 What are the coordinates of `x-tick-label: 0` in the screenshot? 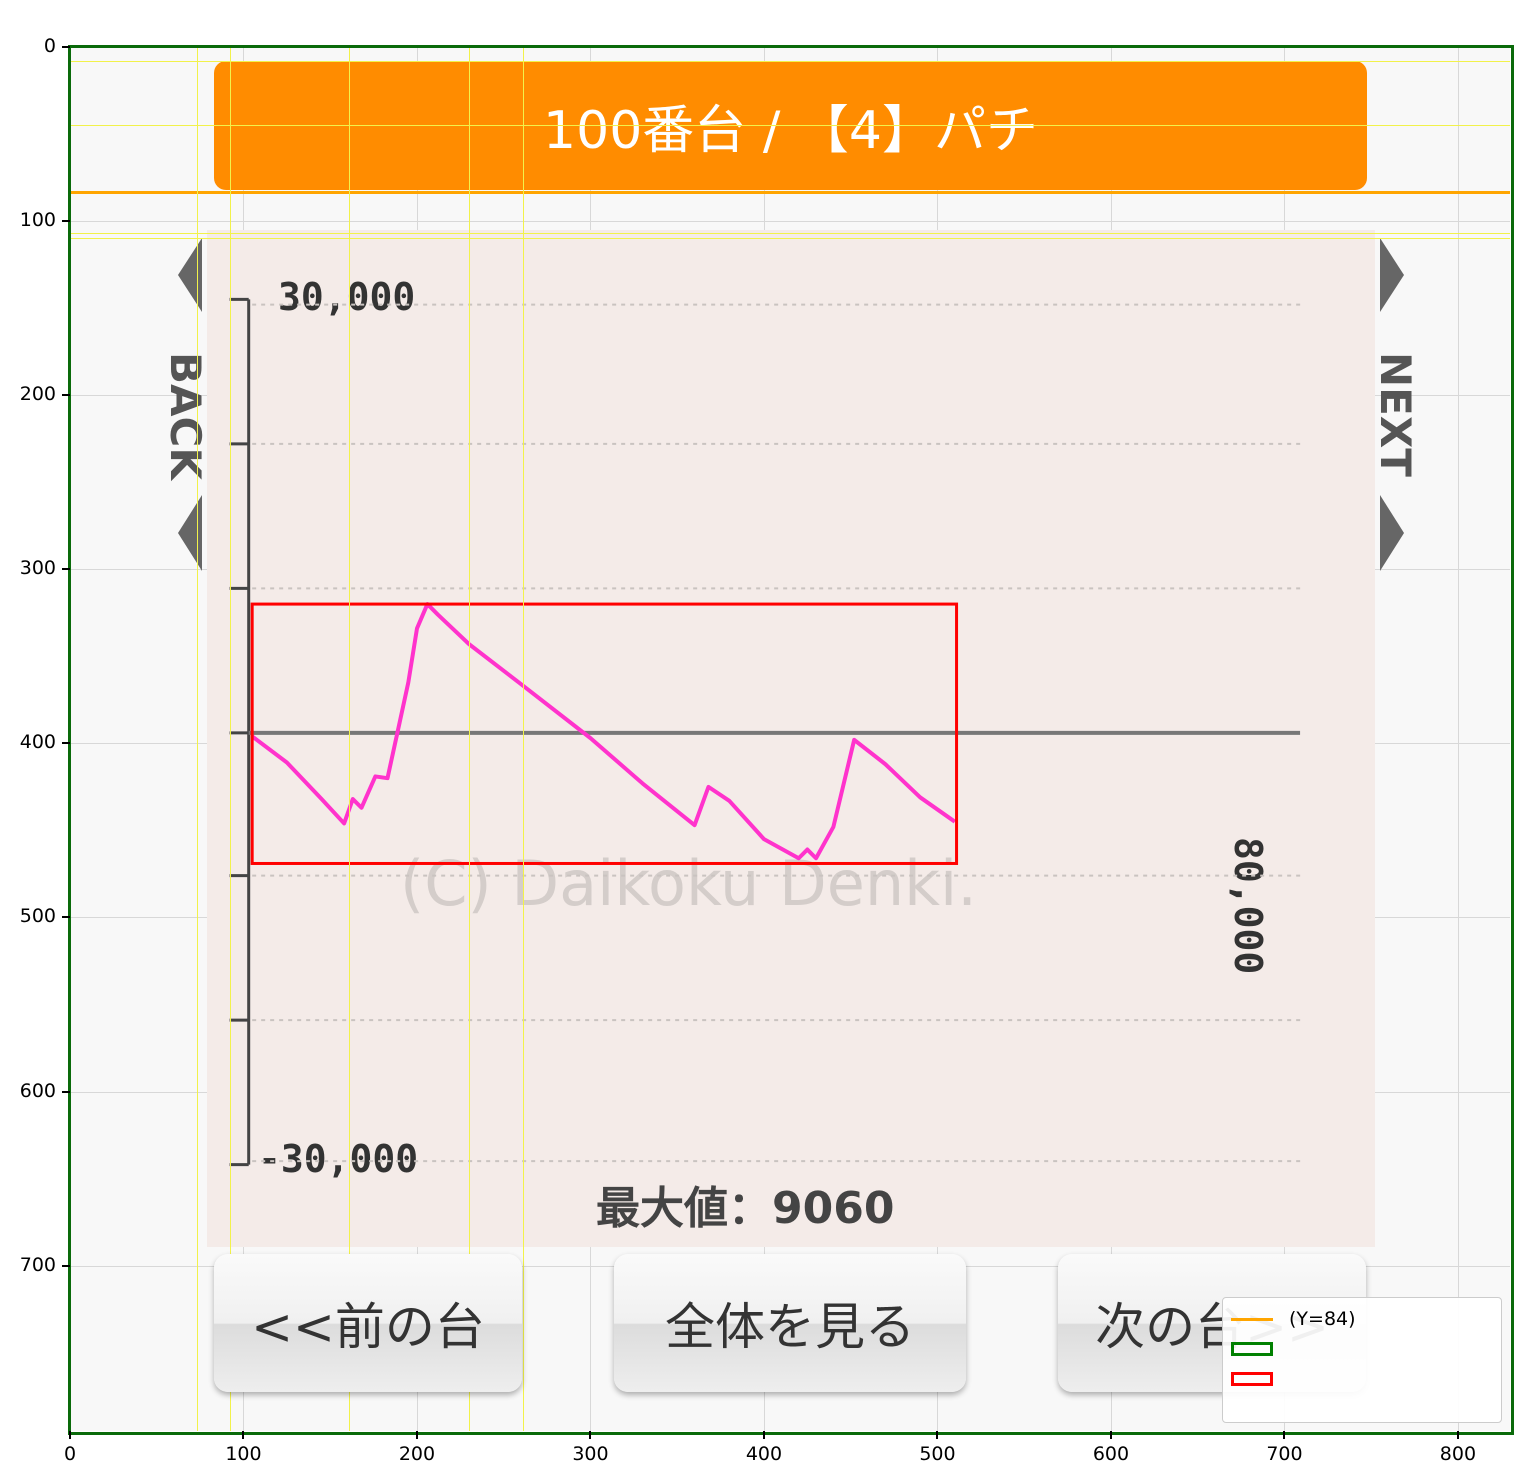 It's located at (70, 1454).